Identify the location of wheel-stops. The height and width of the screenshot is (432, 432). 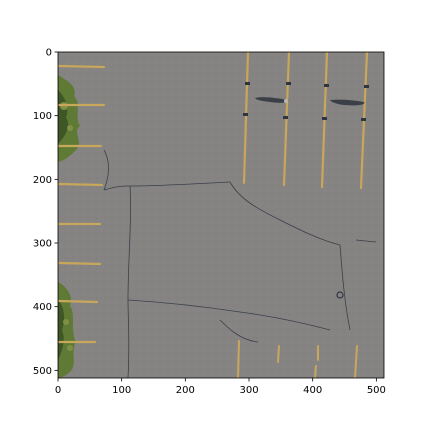
(306, 101).